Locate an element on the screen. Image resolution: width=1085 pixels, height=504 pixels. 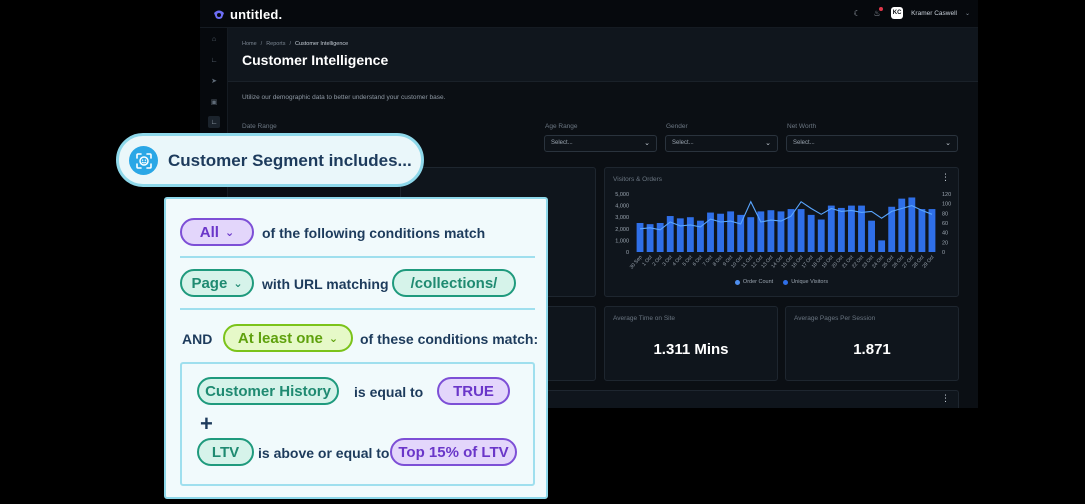
box-icon: ▣ is located at coordinates (214, 102).